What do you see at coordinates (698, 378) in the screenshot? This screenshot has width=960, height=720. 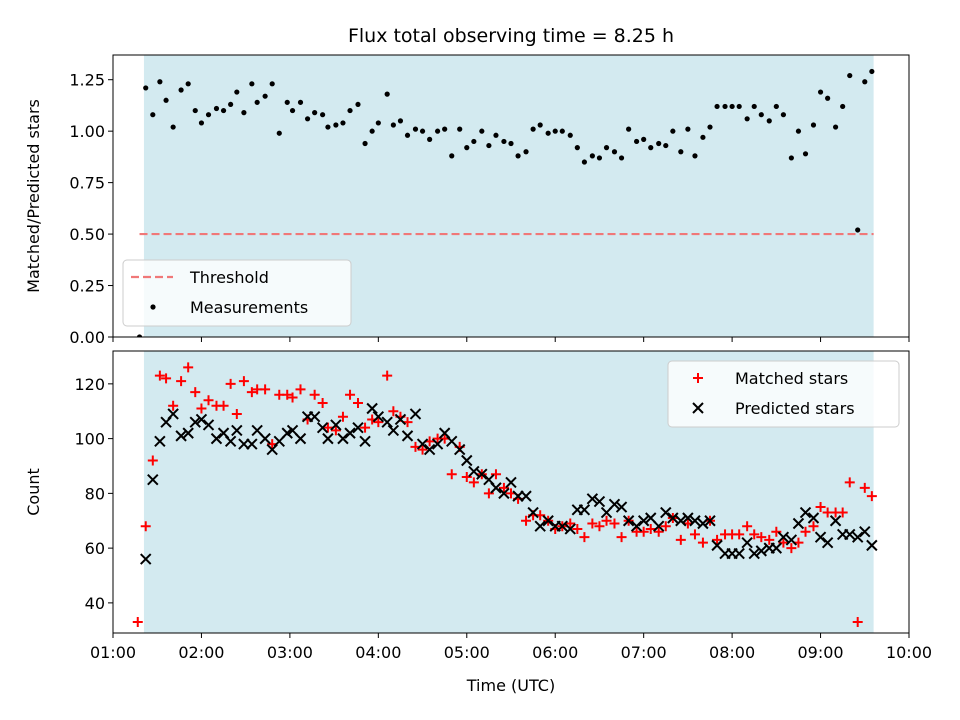 I see `legend-marker-plus` at bounding box center [698, 378].